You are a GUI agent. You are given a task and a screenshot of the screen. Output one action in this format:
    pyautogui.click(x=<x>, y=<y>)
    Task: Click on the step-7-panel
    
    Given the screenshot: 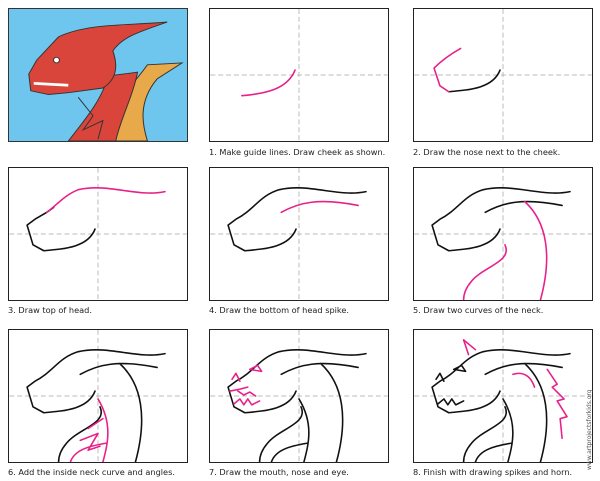 What is the action you would take?
    pyautogui.click(x=299, y=396)
    